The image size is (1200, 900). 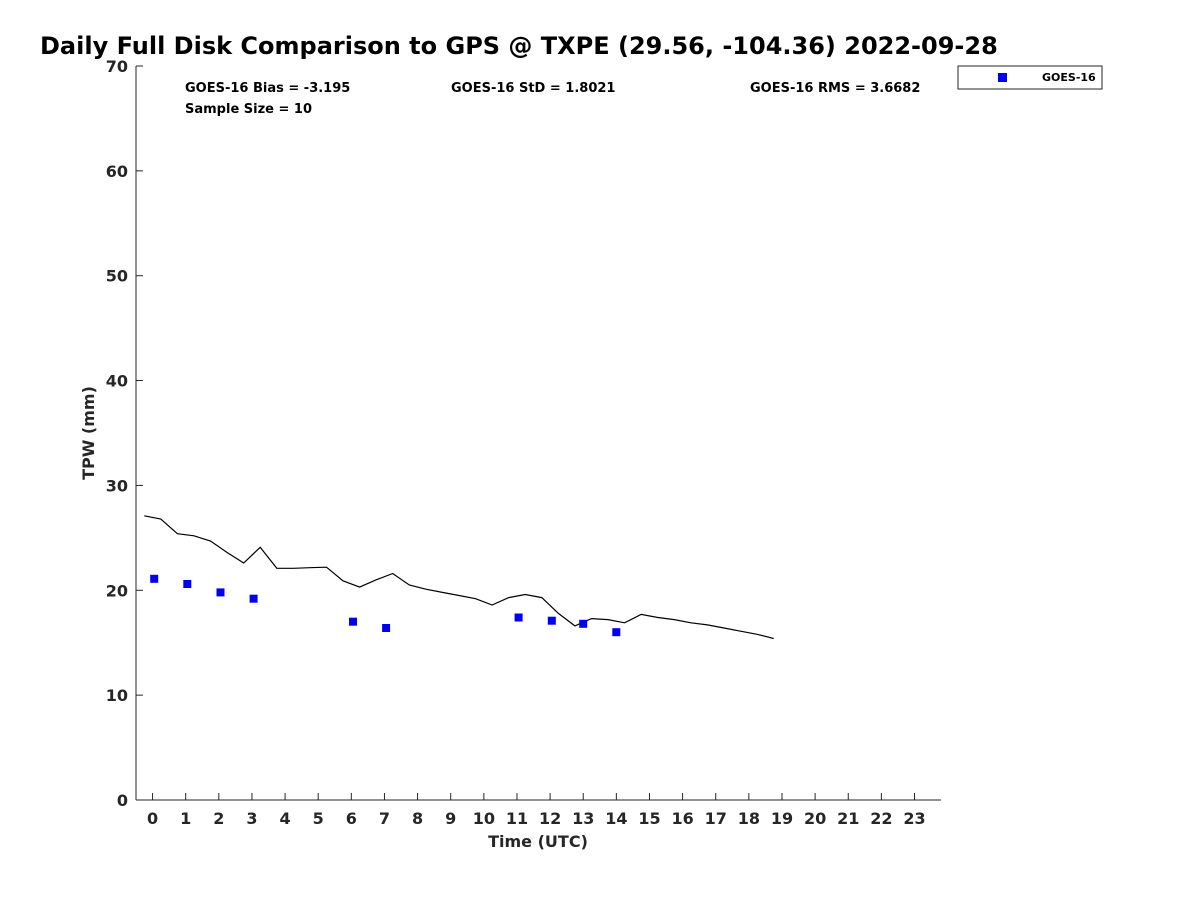 What do you see at coordinates (749, 818) in the screenshot?
I see `x-tick-label: 18` at bounding box center [749, 818].